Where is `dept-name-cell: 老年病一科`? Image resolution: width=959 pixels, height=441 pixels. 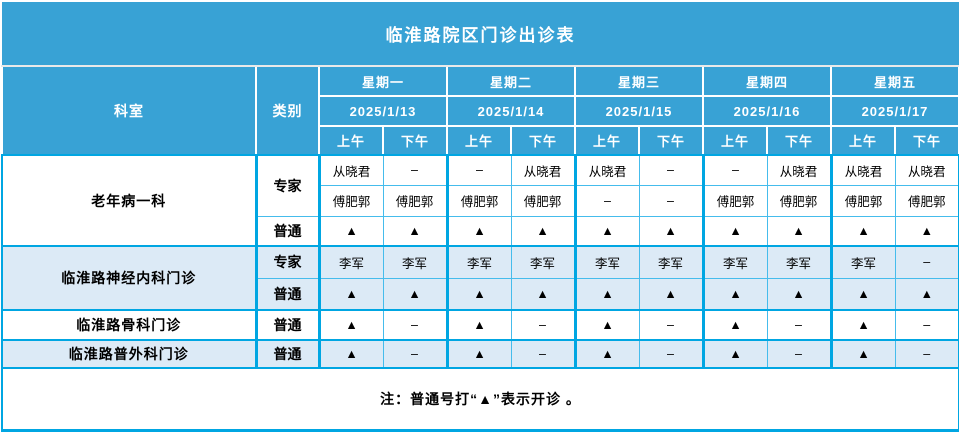 dept-name-cell: 老年病一科 is located at coordinates (129, 200).